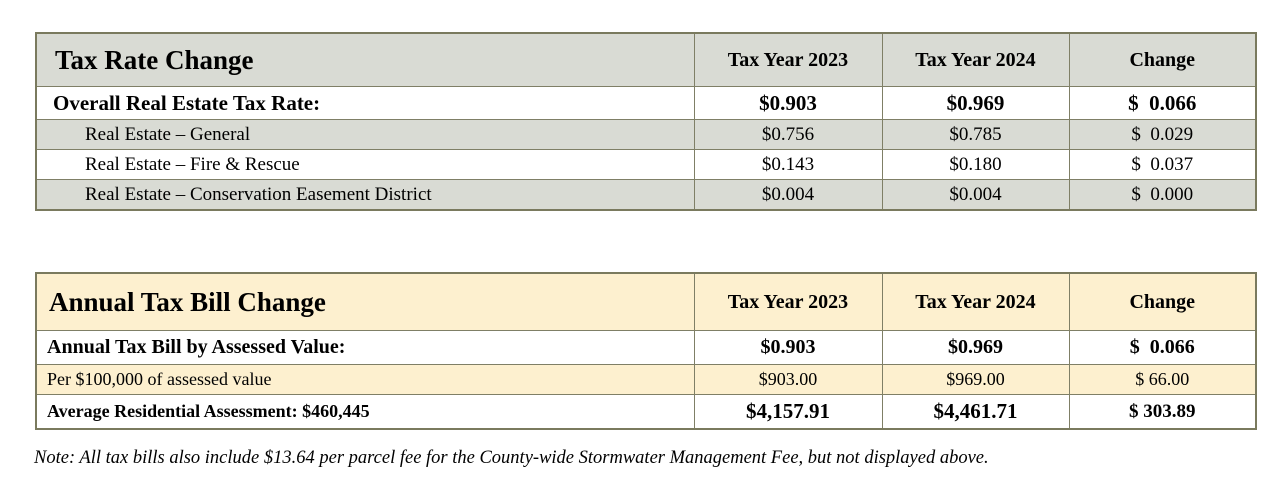 The image size is (1284, 502). I want to click on value-change-text: $ 66.00, so click(1162, 379).